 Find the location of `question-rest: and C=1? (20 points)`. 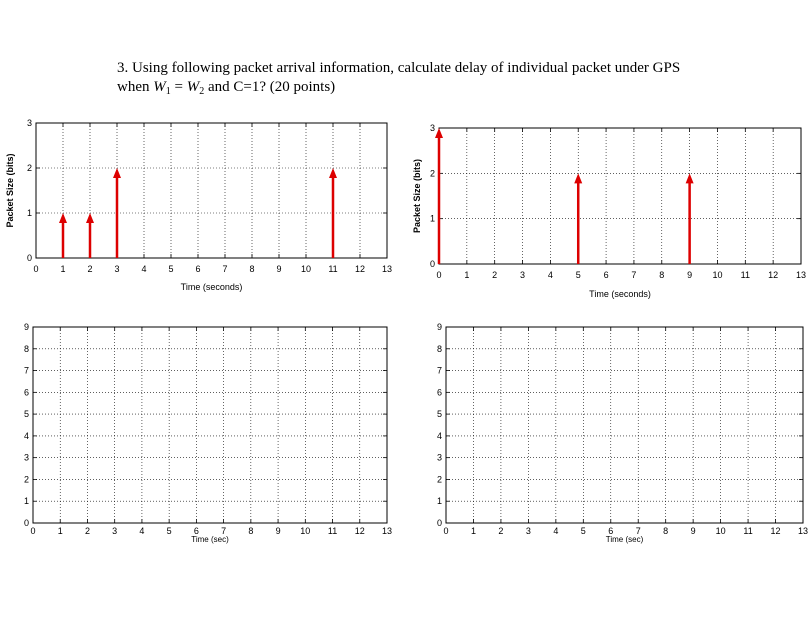

question-rest: and C=1? (20 points) is located at coordinates (270, 87).